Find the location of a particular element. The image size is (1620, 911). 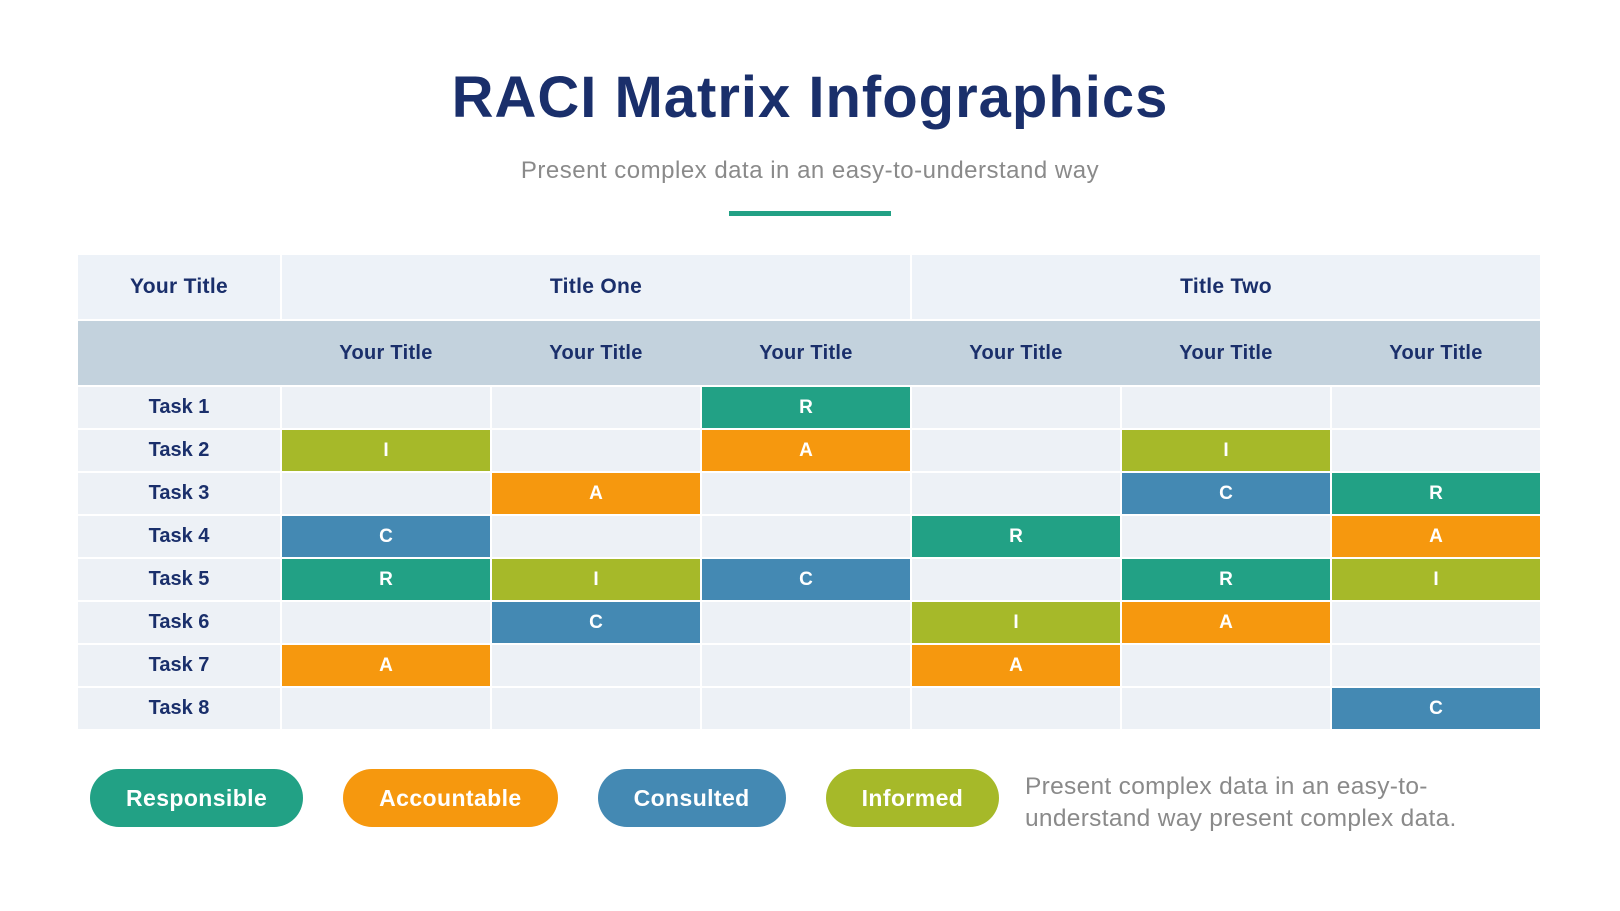

legend-pill-responsible: Responsible is located at coordinates (197, 798).